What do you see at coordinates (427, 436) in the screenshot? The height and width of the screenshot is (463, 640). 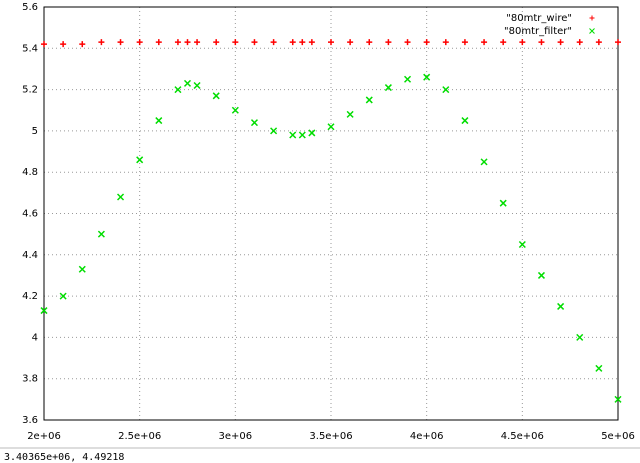 I see `x-tick-label: 4e+06` at bounding box center [427, 436].